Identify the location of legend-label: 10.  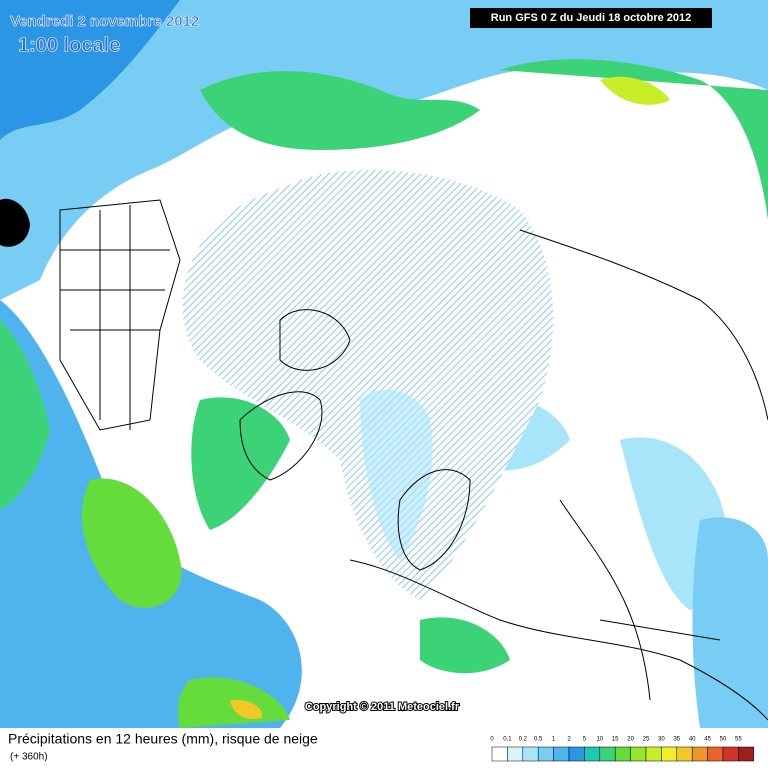
(599, 740).